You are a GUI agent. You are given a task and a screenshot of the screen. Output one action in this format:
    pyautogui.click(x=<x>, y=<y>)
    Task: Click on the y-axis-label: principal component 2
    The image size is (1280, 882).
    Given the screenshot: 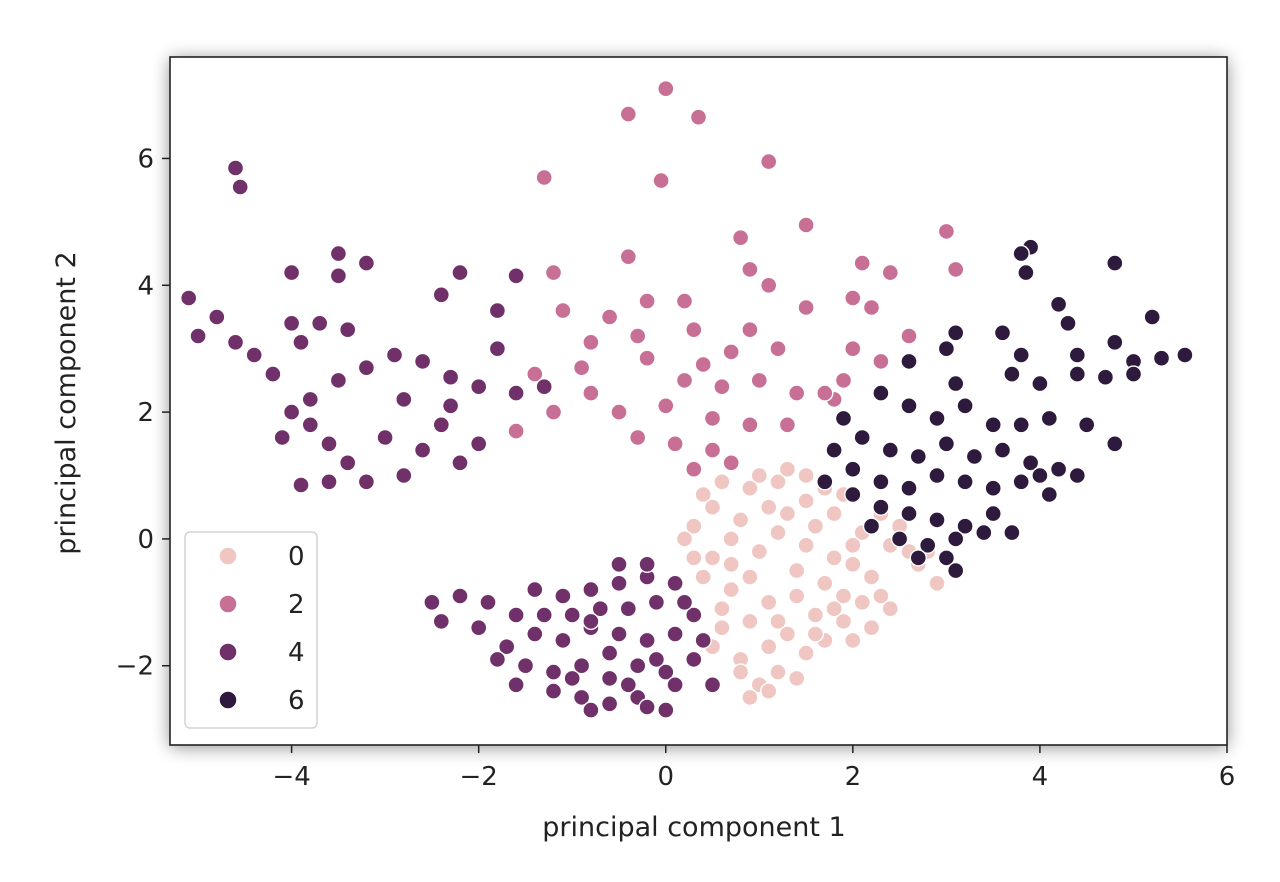 What is the action you would take?
    pyautogui.click(x=66, y=402)
    